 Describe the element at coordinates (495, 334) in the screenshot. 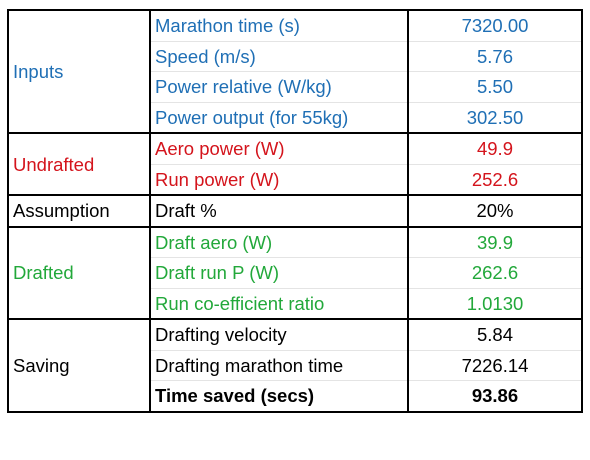

I see `row-value: 5.84` at that location.